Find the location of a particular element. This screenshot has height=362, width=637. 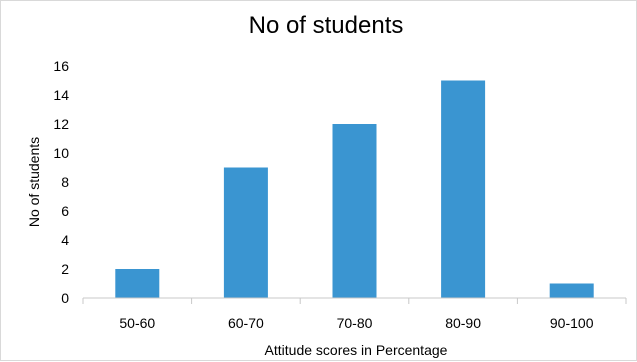

y-tick-label: 0 is located at coordinates (65, 298).